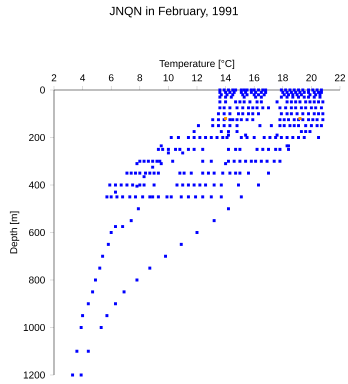 The width and height of the screenshot is (348, 384). Describe the element at coordinates (37, 280) in the screenshot. I see `y-tick-label: 800` at that location.